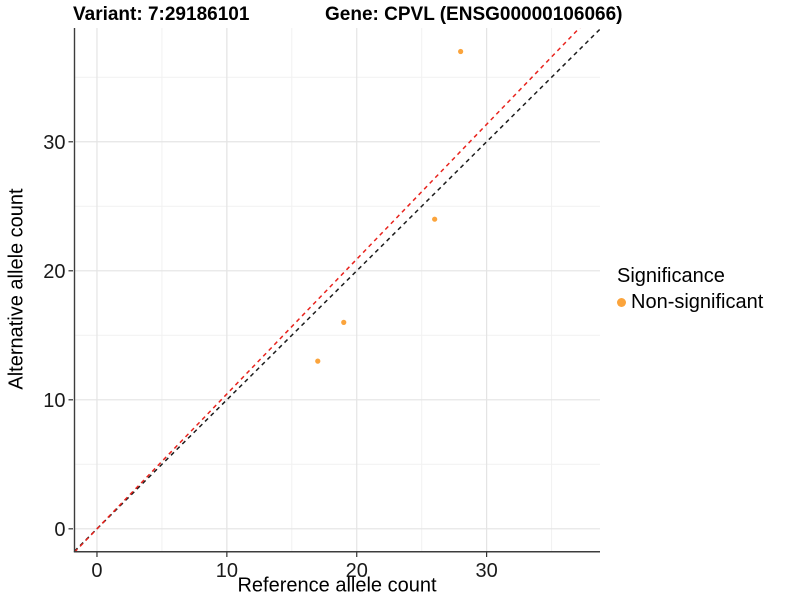 This screenshot has height=600, width=800. I want to click on x-tick-label: 0, so click(96, 571).